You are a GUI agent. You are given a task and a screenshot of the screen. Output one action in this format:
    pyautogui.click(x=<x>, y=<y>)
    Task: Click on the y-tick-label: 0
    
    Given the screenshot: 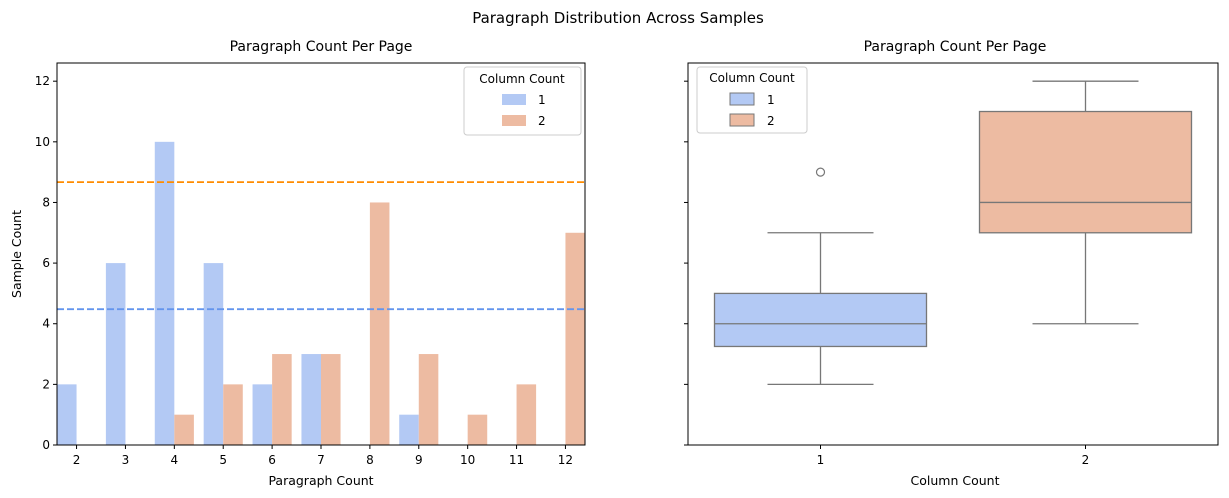 What is the action you would take?
    pyautogui.click(x=46, y=445)
    